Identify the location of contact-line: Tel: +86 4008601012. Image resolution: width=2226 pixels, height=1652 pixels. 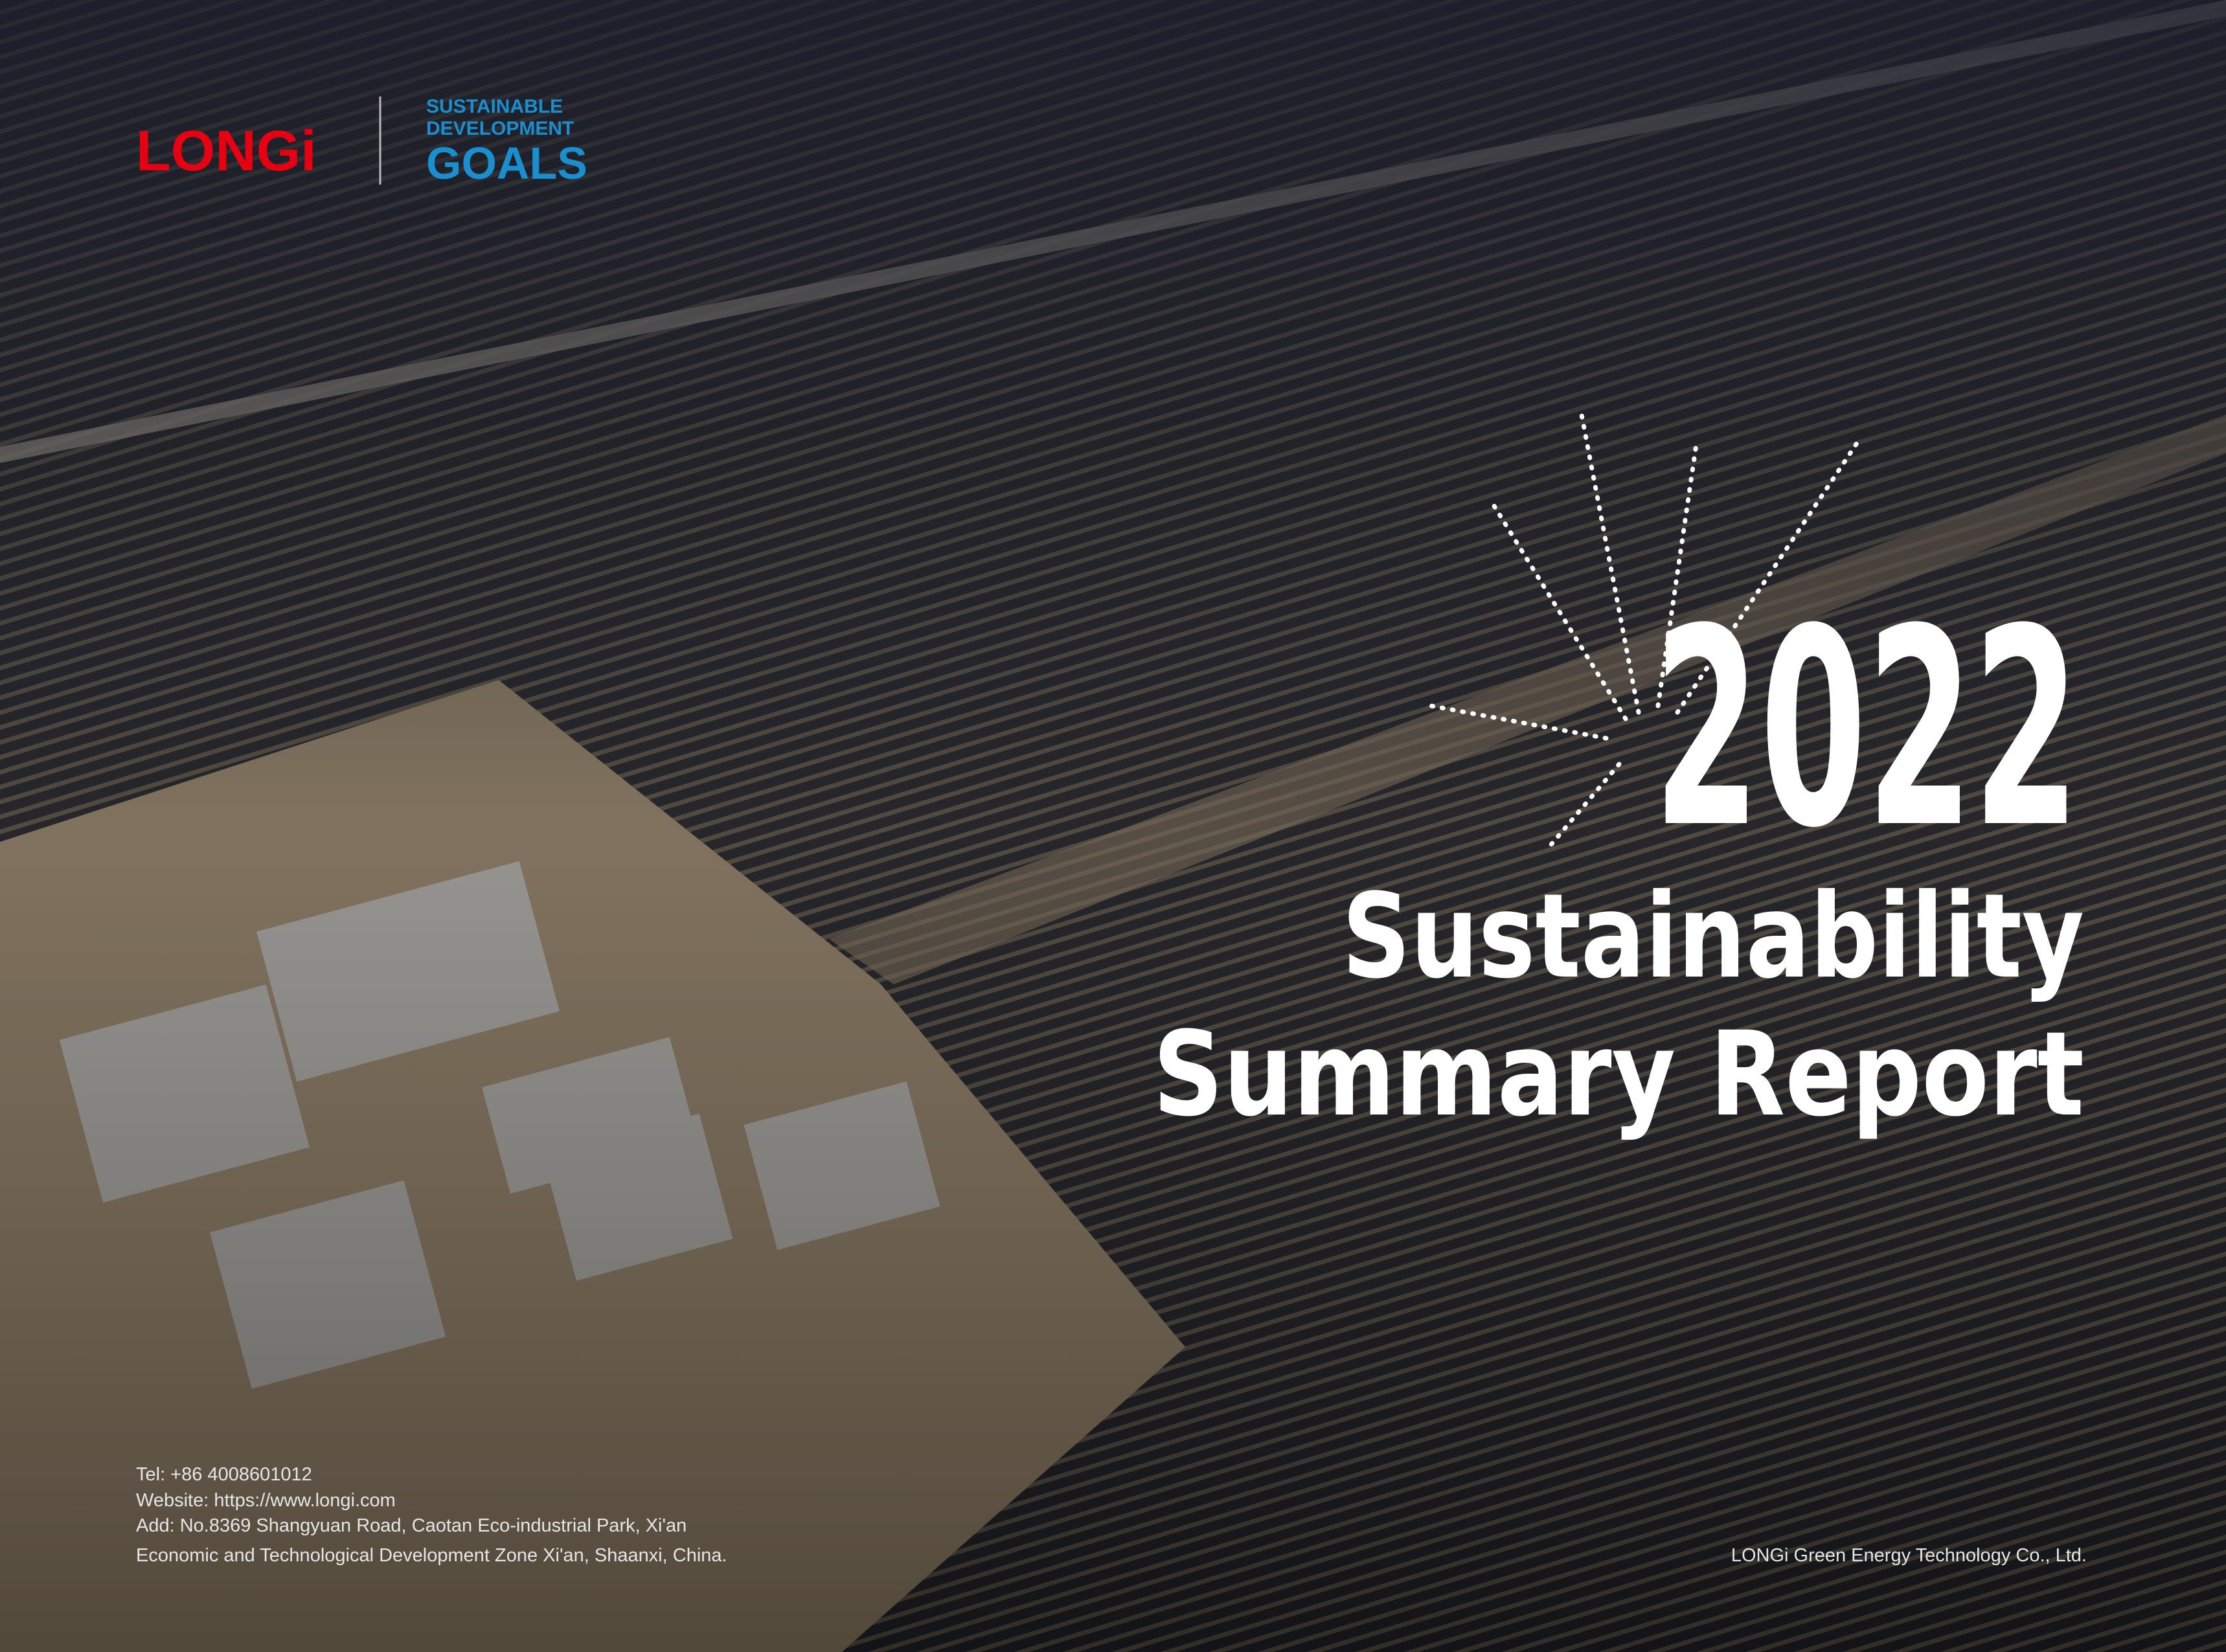
(224, 1475).